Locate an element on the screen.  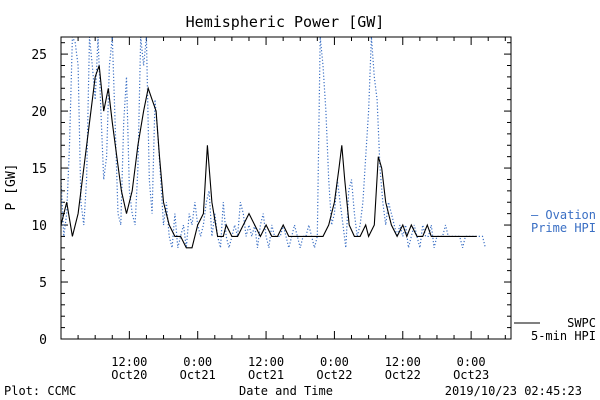
legend-ovation-line2: Prime HPI is located at coordinates (563, 228).